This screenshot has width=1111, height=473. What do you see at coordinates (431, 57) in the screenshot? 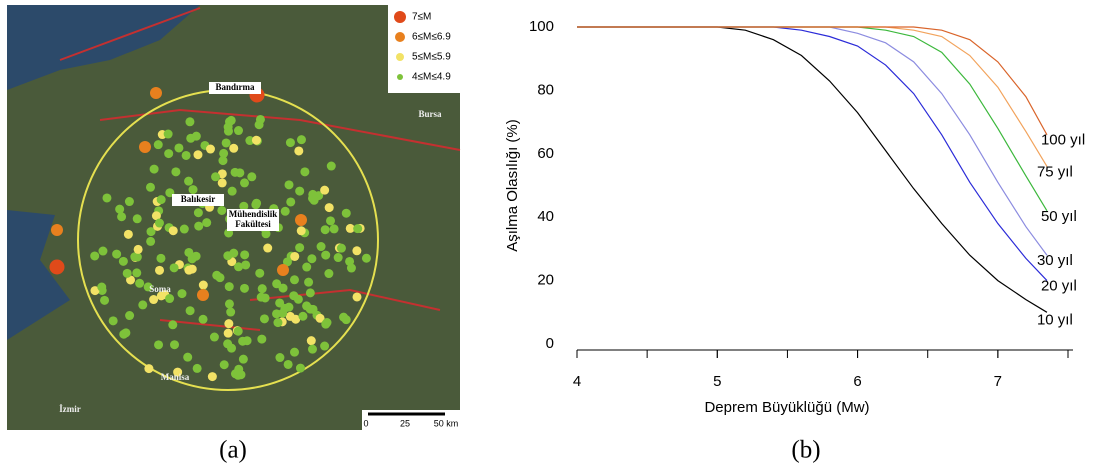
I see `legend-label: 5≤M≤5.9` at bounding box center [431, 57].